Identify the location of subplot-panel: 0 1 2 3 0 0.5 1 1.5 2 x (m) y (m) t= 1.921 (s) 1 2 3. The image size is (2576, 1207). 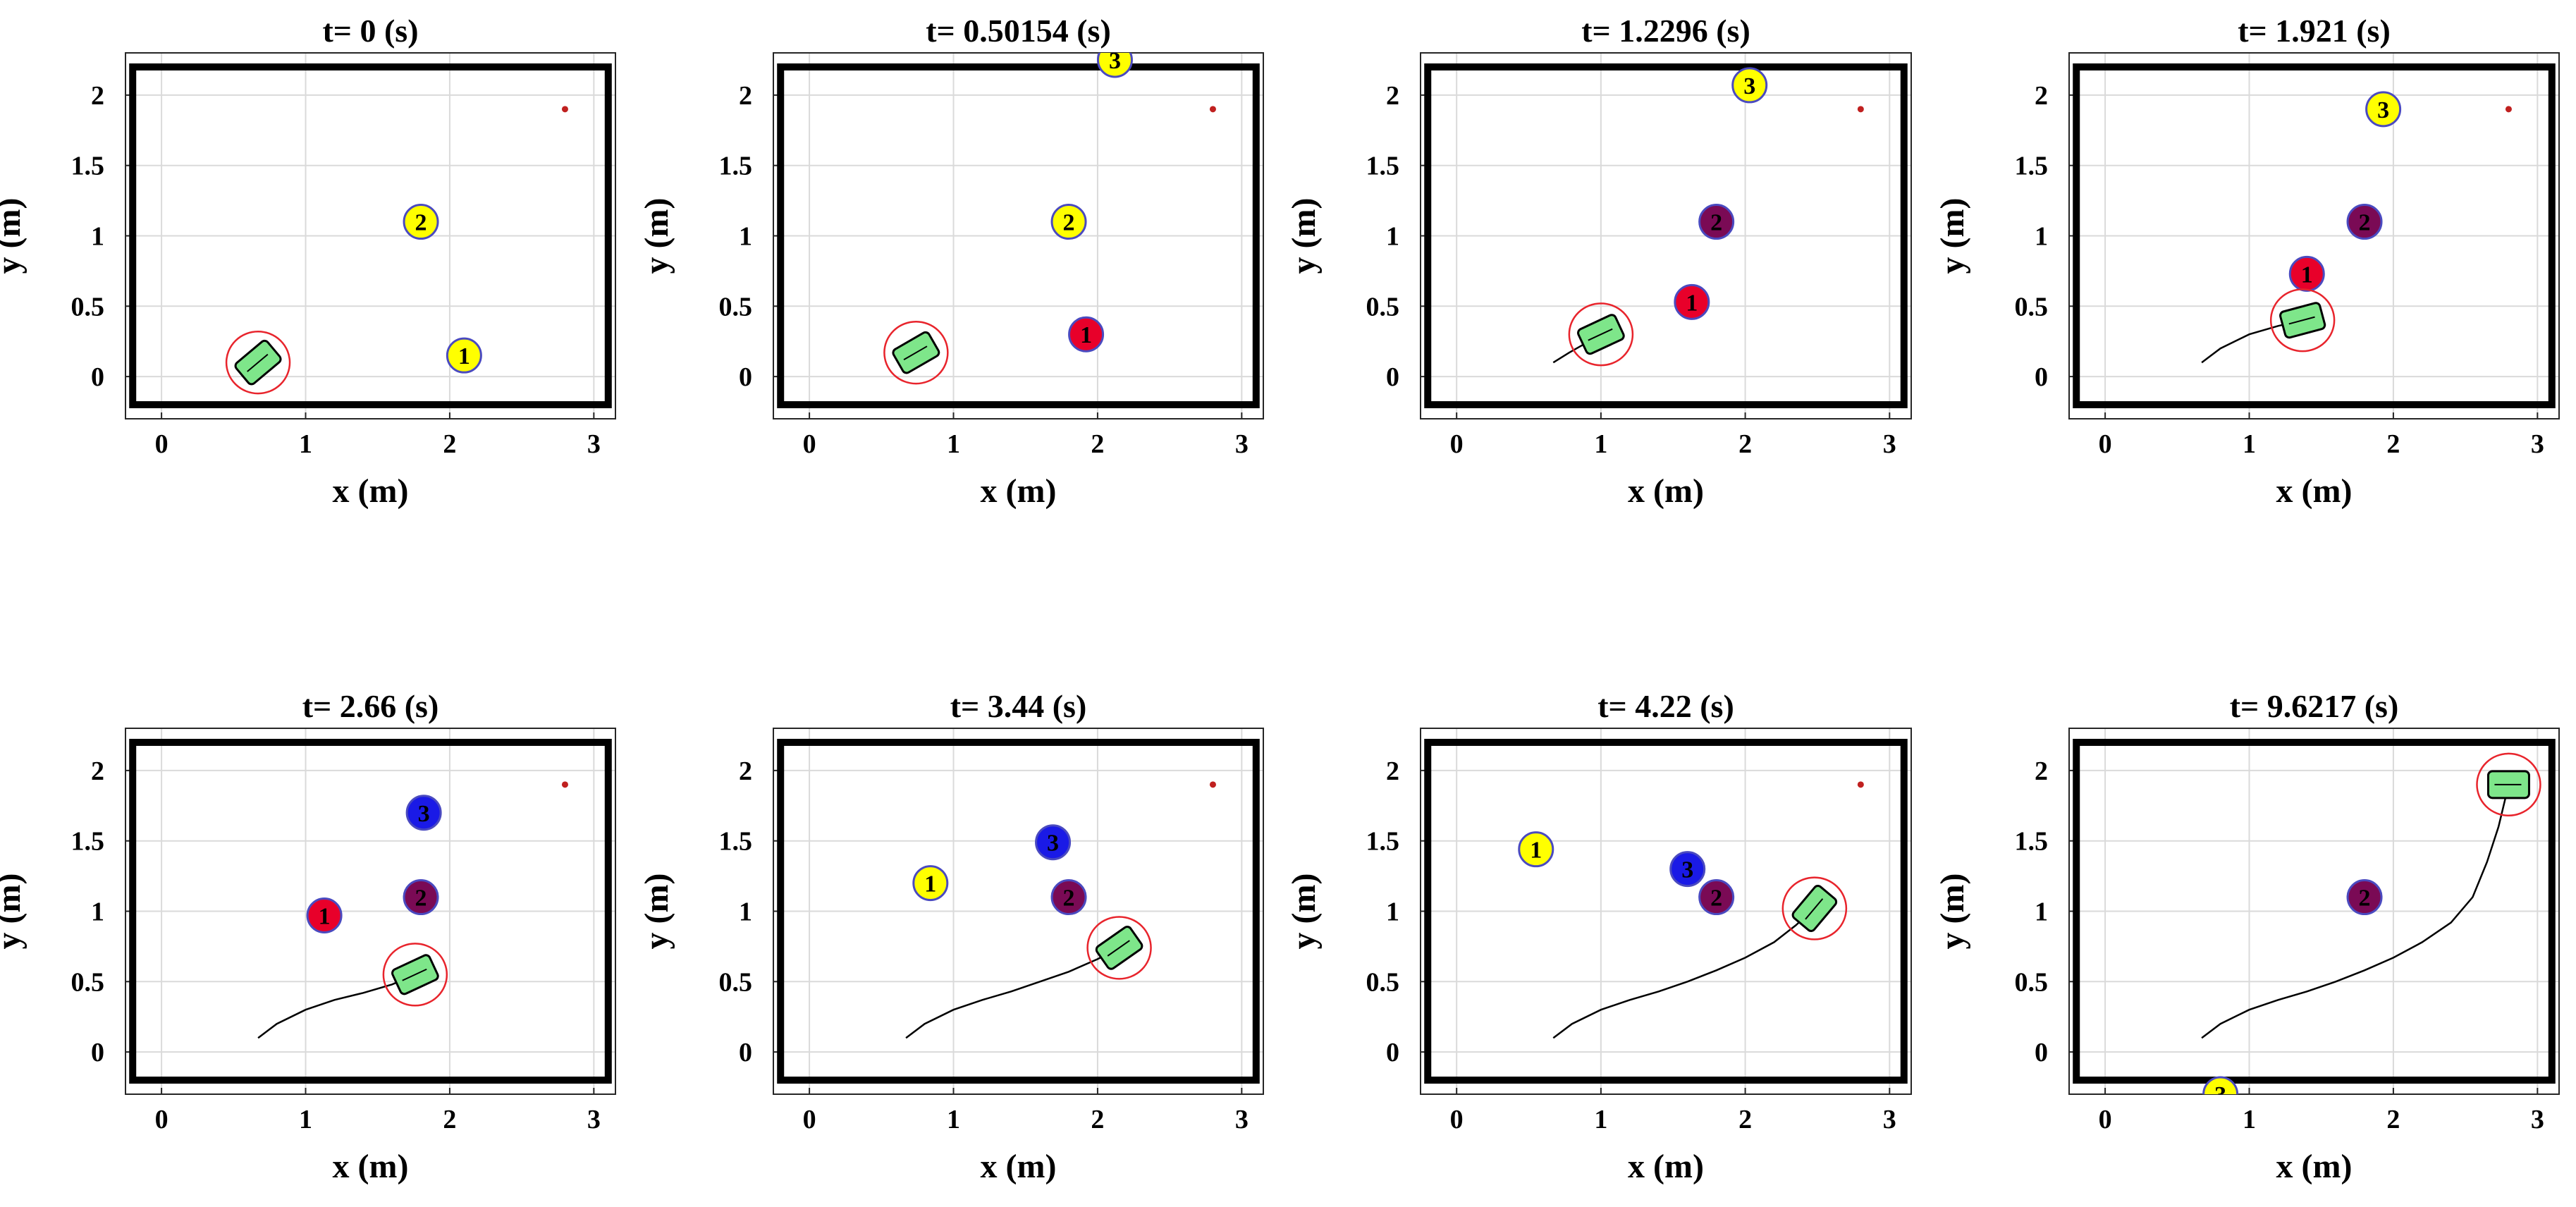
(2247, 261).